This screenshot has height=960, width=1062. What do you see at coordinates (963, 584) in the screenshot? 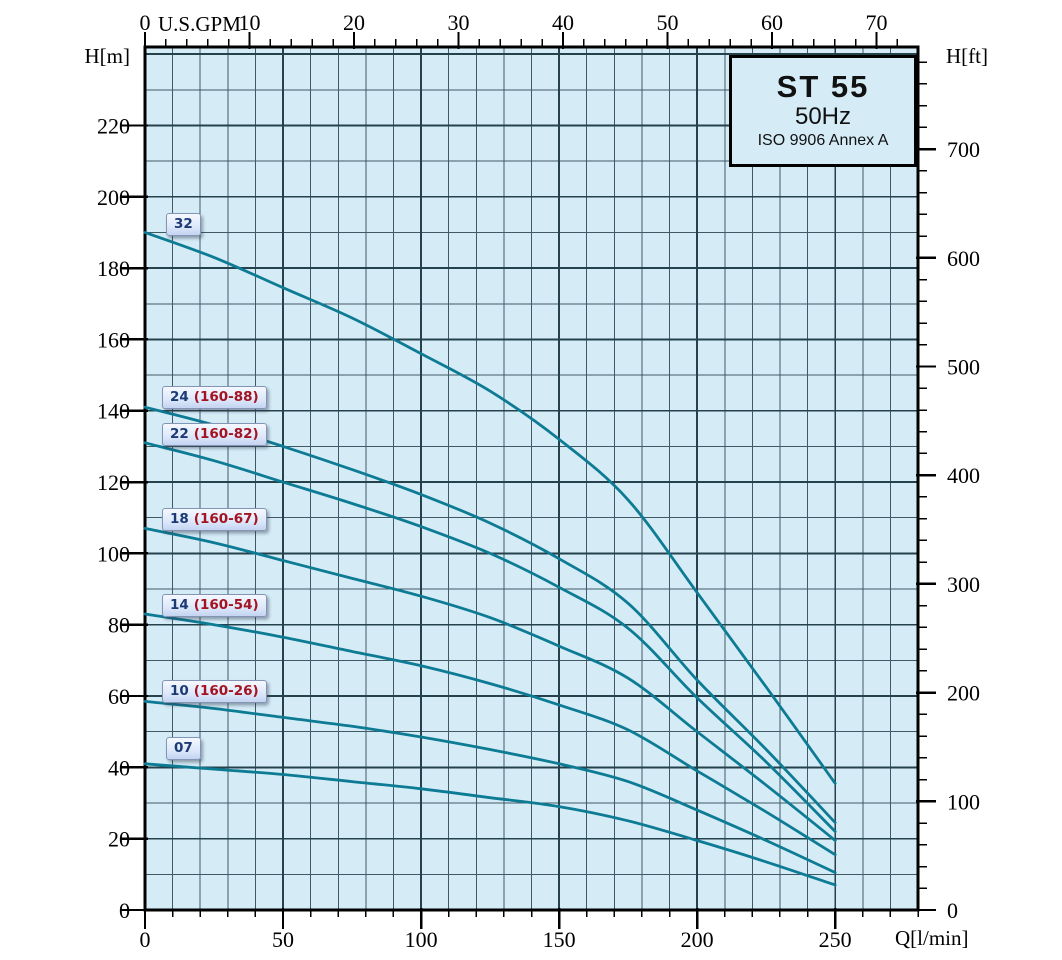
I see `svg-text: 300` at bounding box center [963, 584].